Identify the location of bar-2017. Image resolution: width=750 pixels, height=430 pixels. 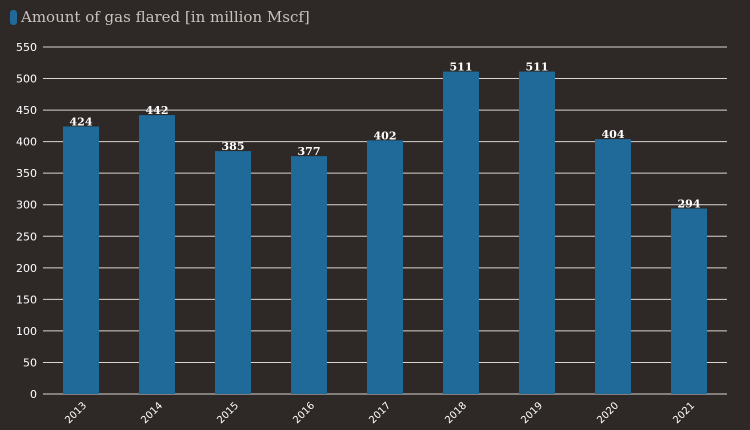
(385, 267).